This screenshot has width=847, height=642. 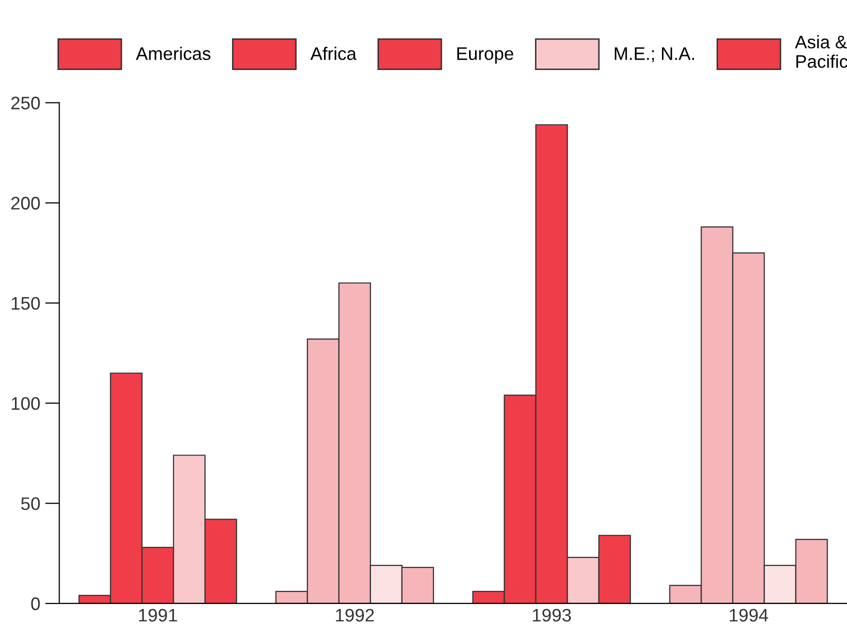 What do you see at coordinates (654, 54) in the screenshot?
I see `legend-label: M.E.; N.A.` at bounding box center [654, 54].